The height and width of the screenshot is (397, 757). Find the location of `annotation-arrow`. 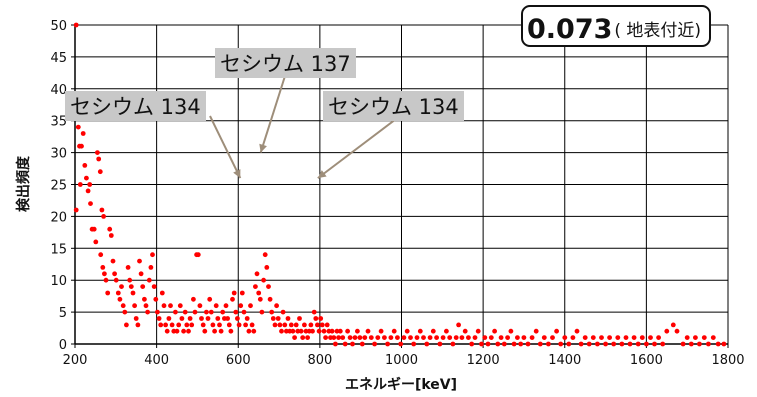

annotation-arrow is located at coordinates (272, 114).